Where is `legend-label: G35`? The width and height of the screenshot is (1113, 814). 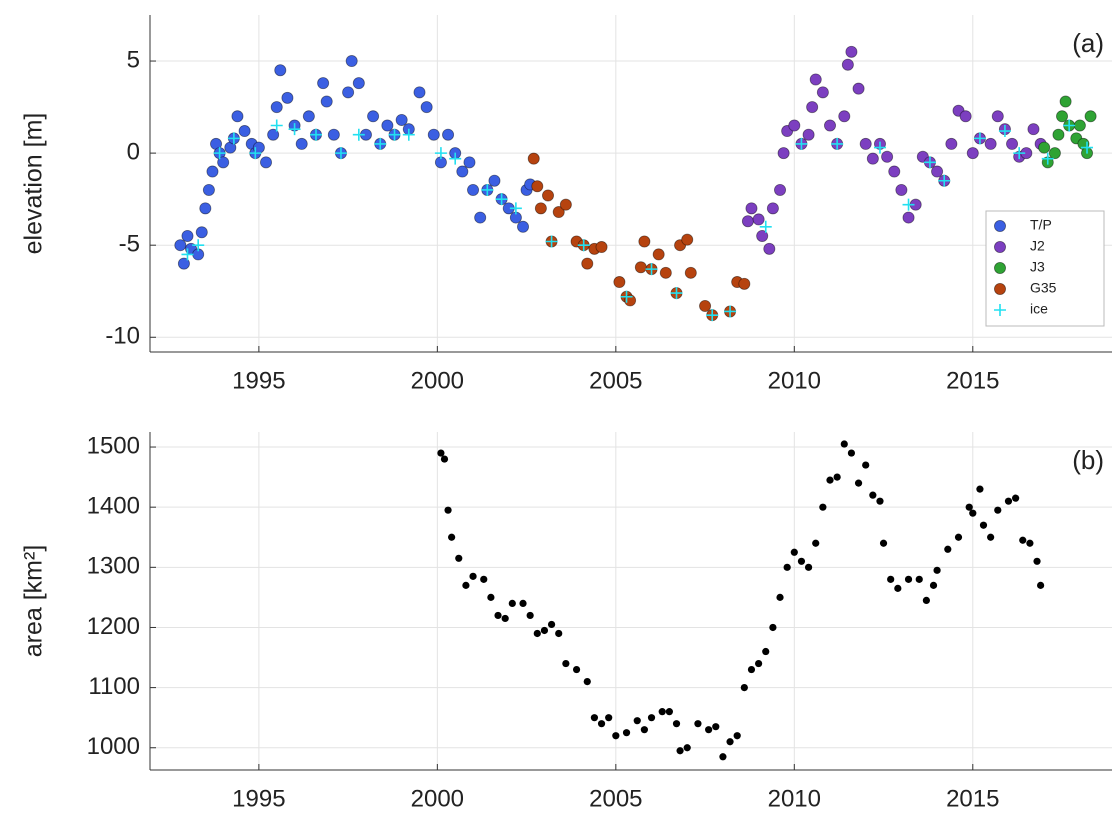
legend-label: G35 is located at coordinates (1043, 288).